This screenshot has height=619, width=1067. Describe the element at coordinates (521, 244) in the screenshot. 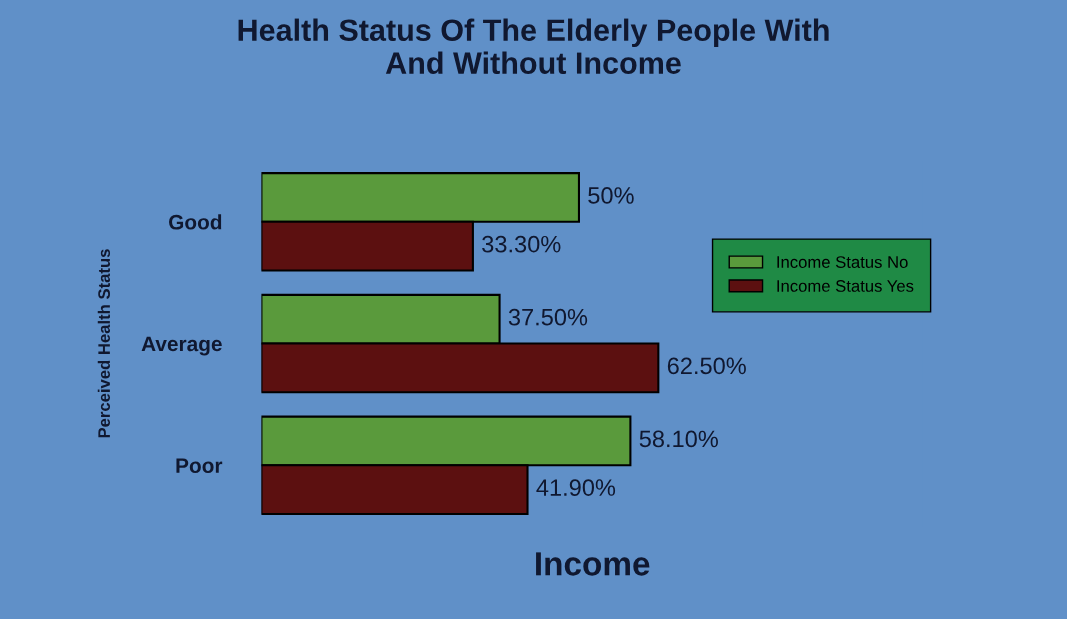

I see `data-label: 33.30%` at that location.